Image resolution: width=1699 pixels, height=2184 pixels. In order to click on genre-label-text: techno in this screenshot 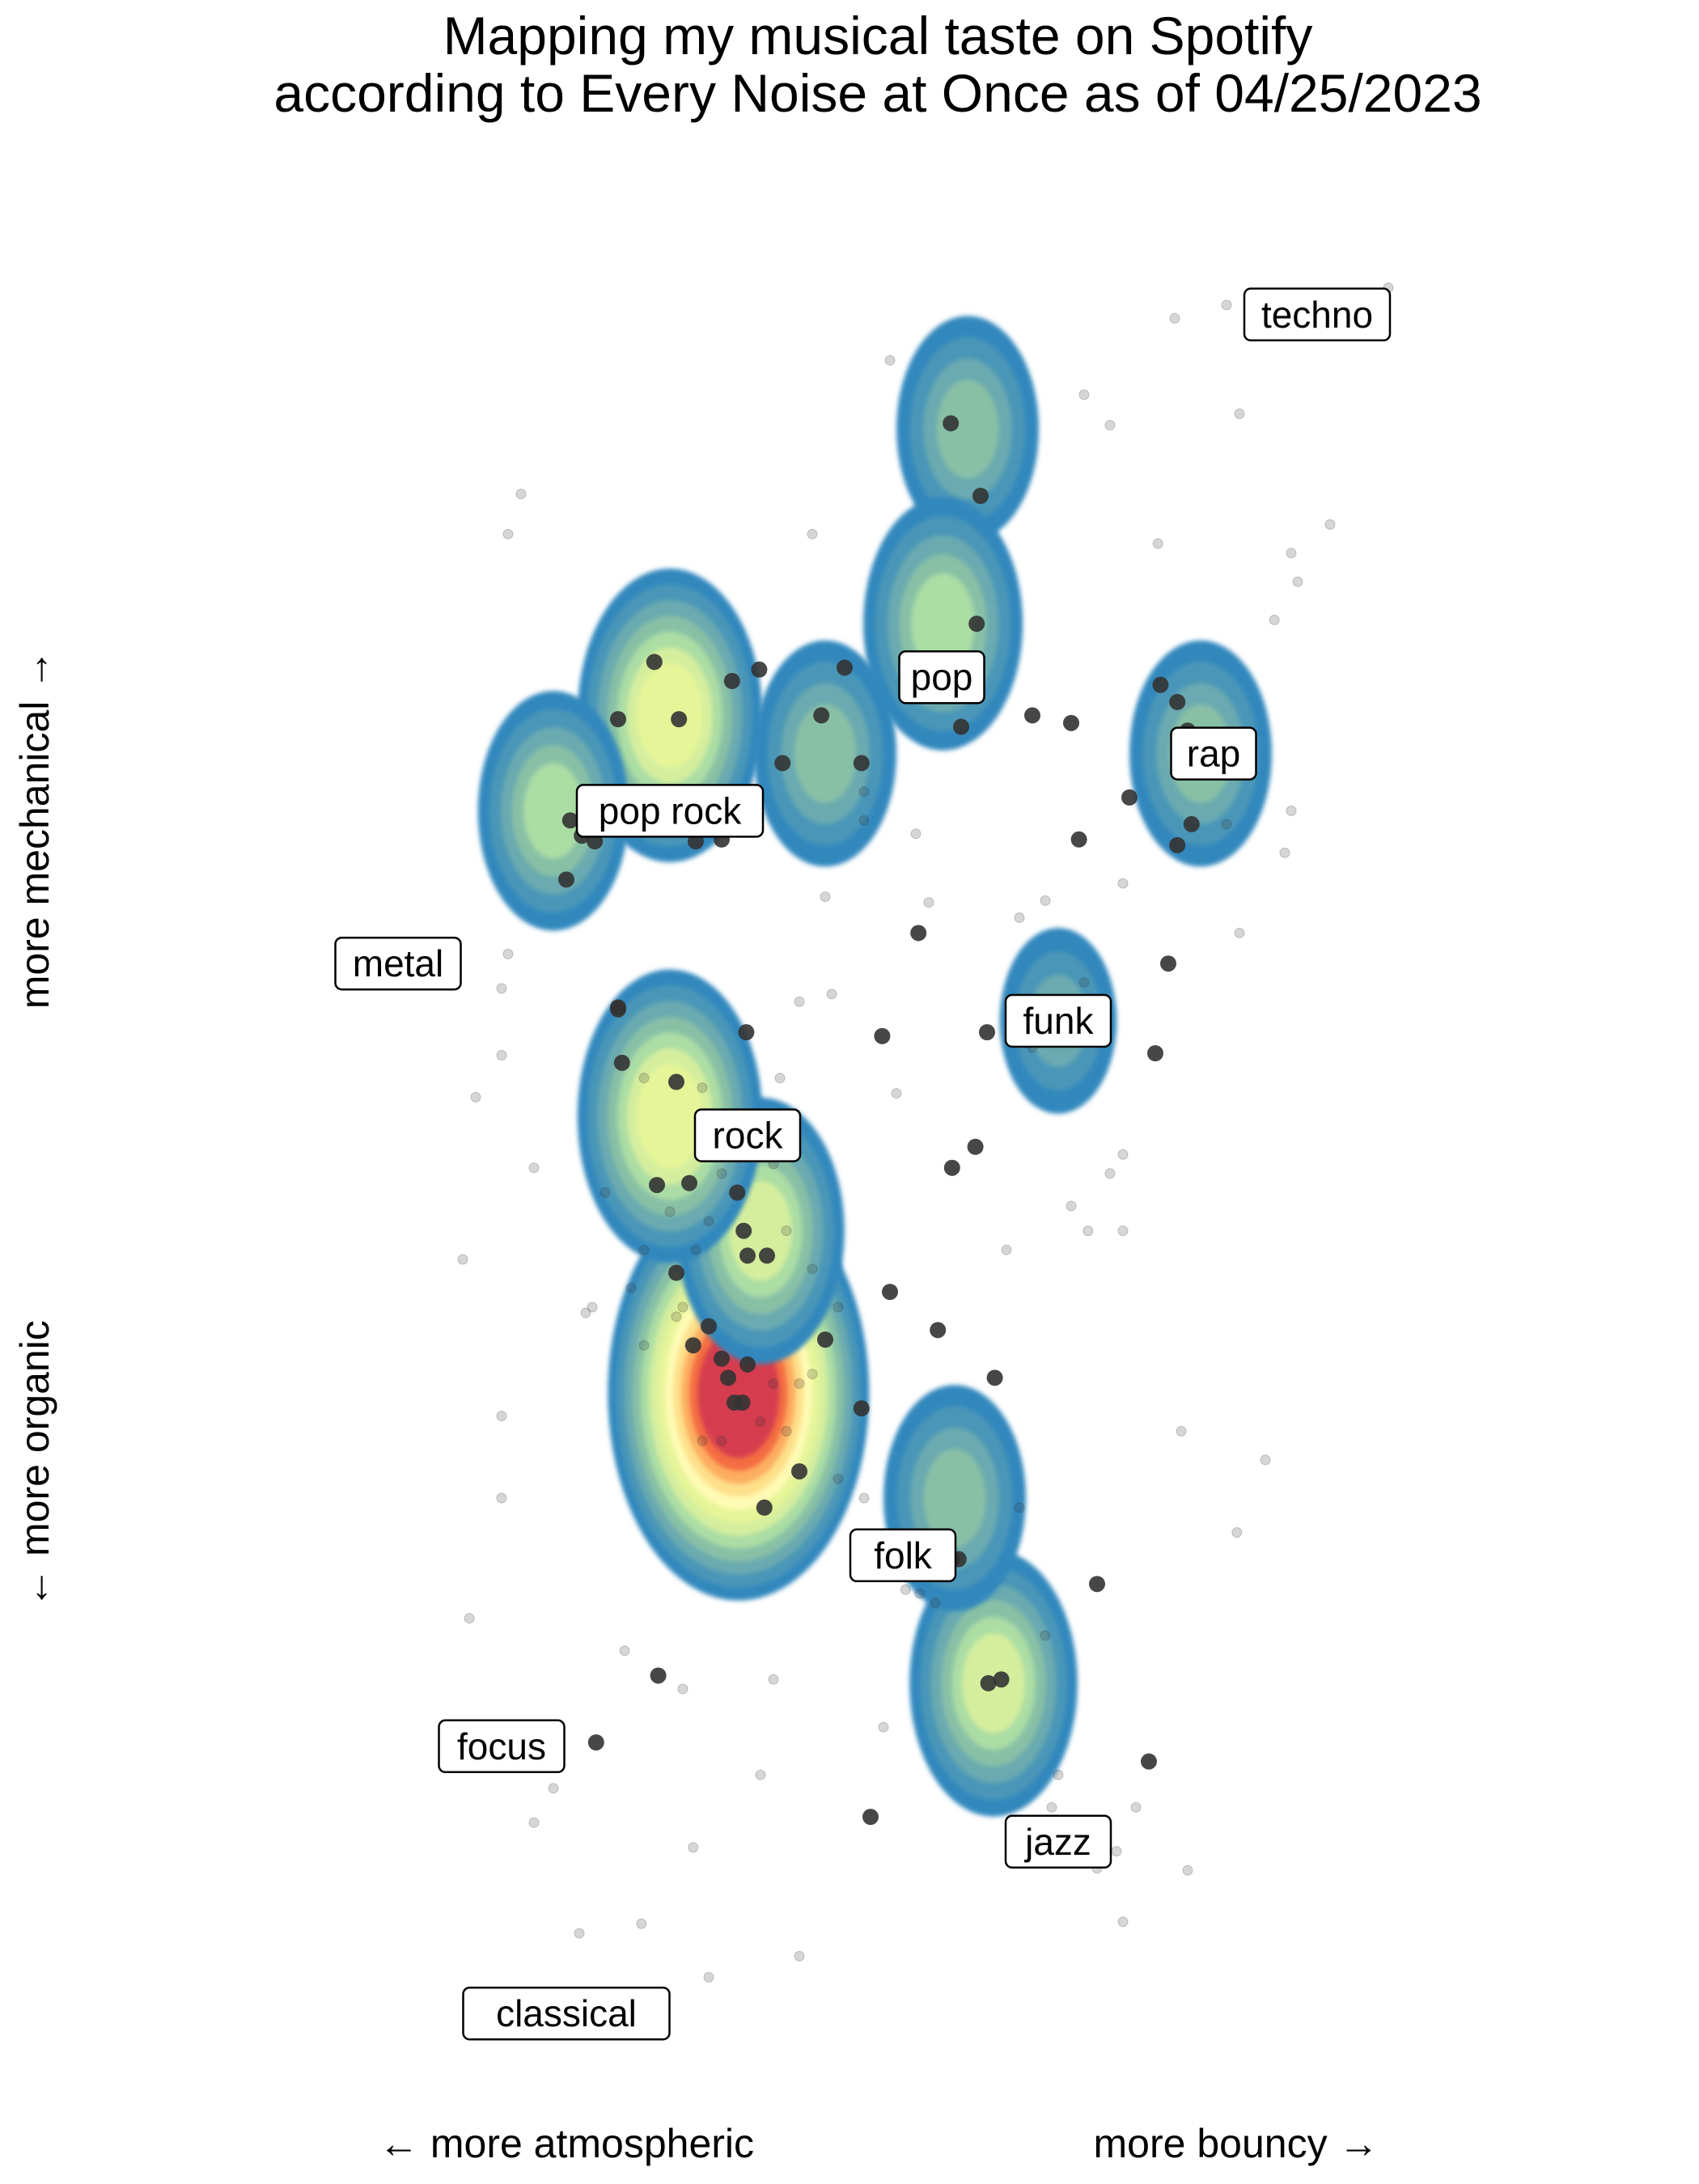, I will do `click(1317, 315)`.